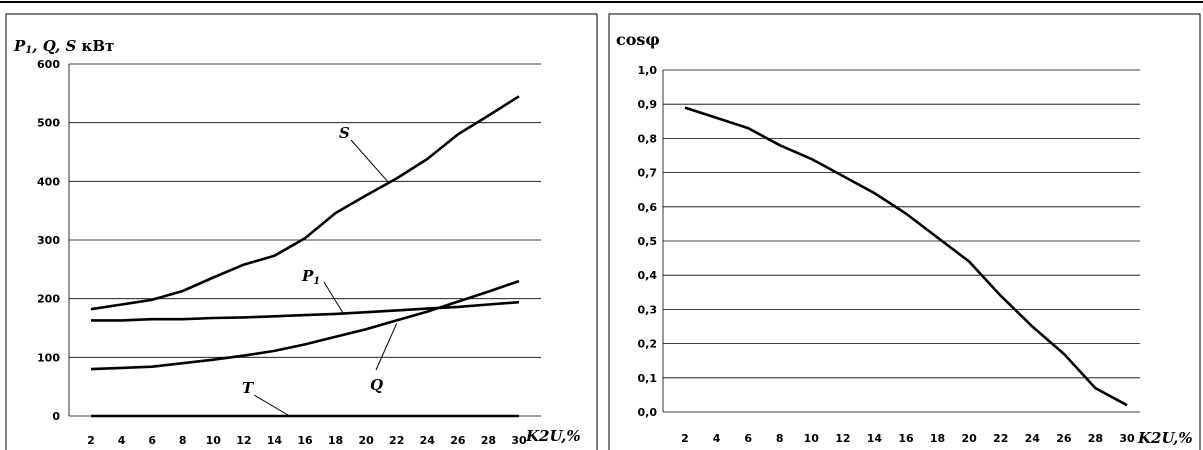 The image size is (1203, 450). I want to click on chart-power-title-unit: кВт, so click(98, 46).